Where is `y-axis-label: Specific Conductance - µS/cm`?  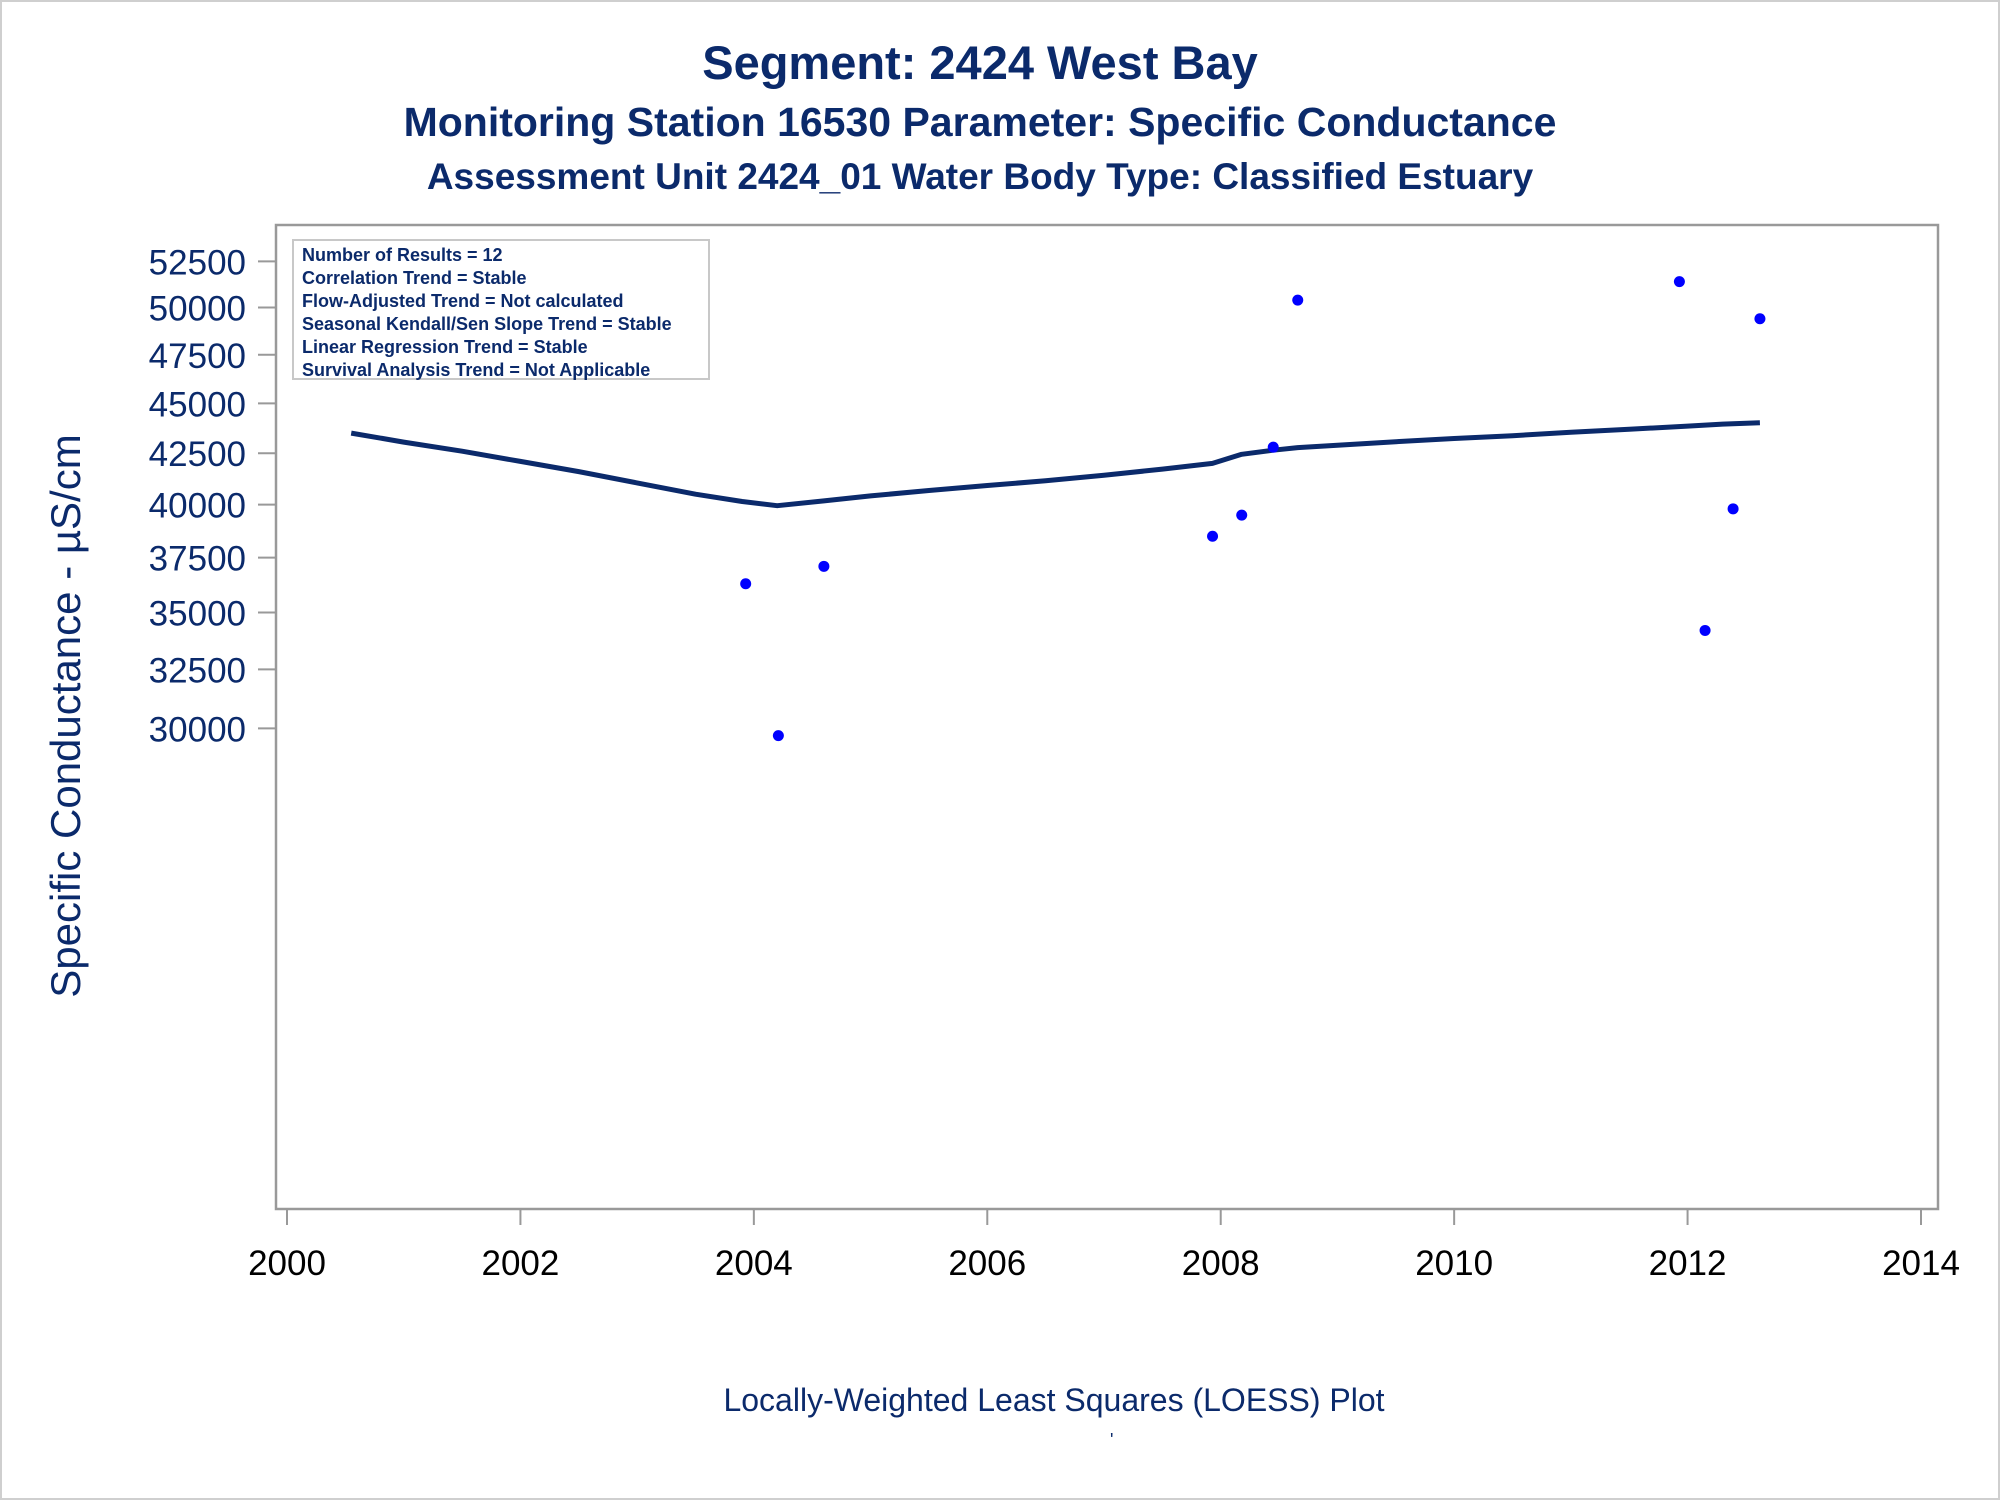 y-axis-label: Specific Conductance - µS/cm is located at coordinates (65, 716).